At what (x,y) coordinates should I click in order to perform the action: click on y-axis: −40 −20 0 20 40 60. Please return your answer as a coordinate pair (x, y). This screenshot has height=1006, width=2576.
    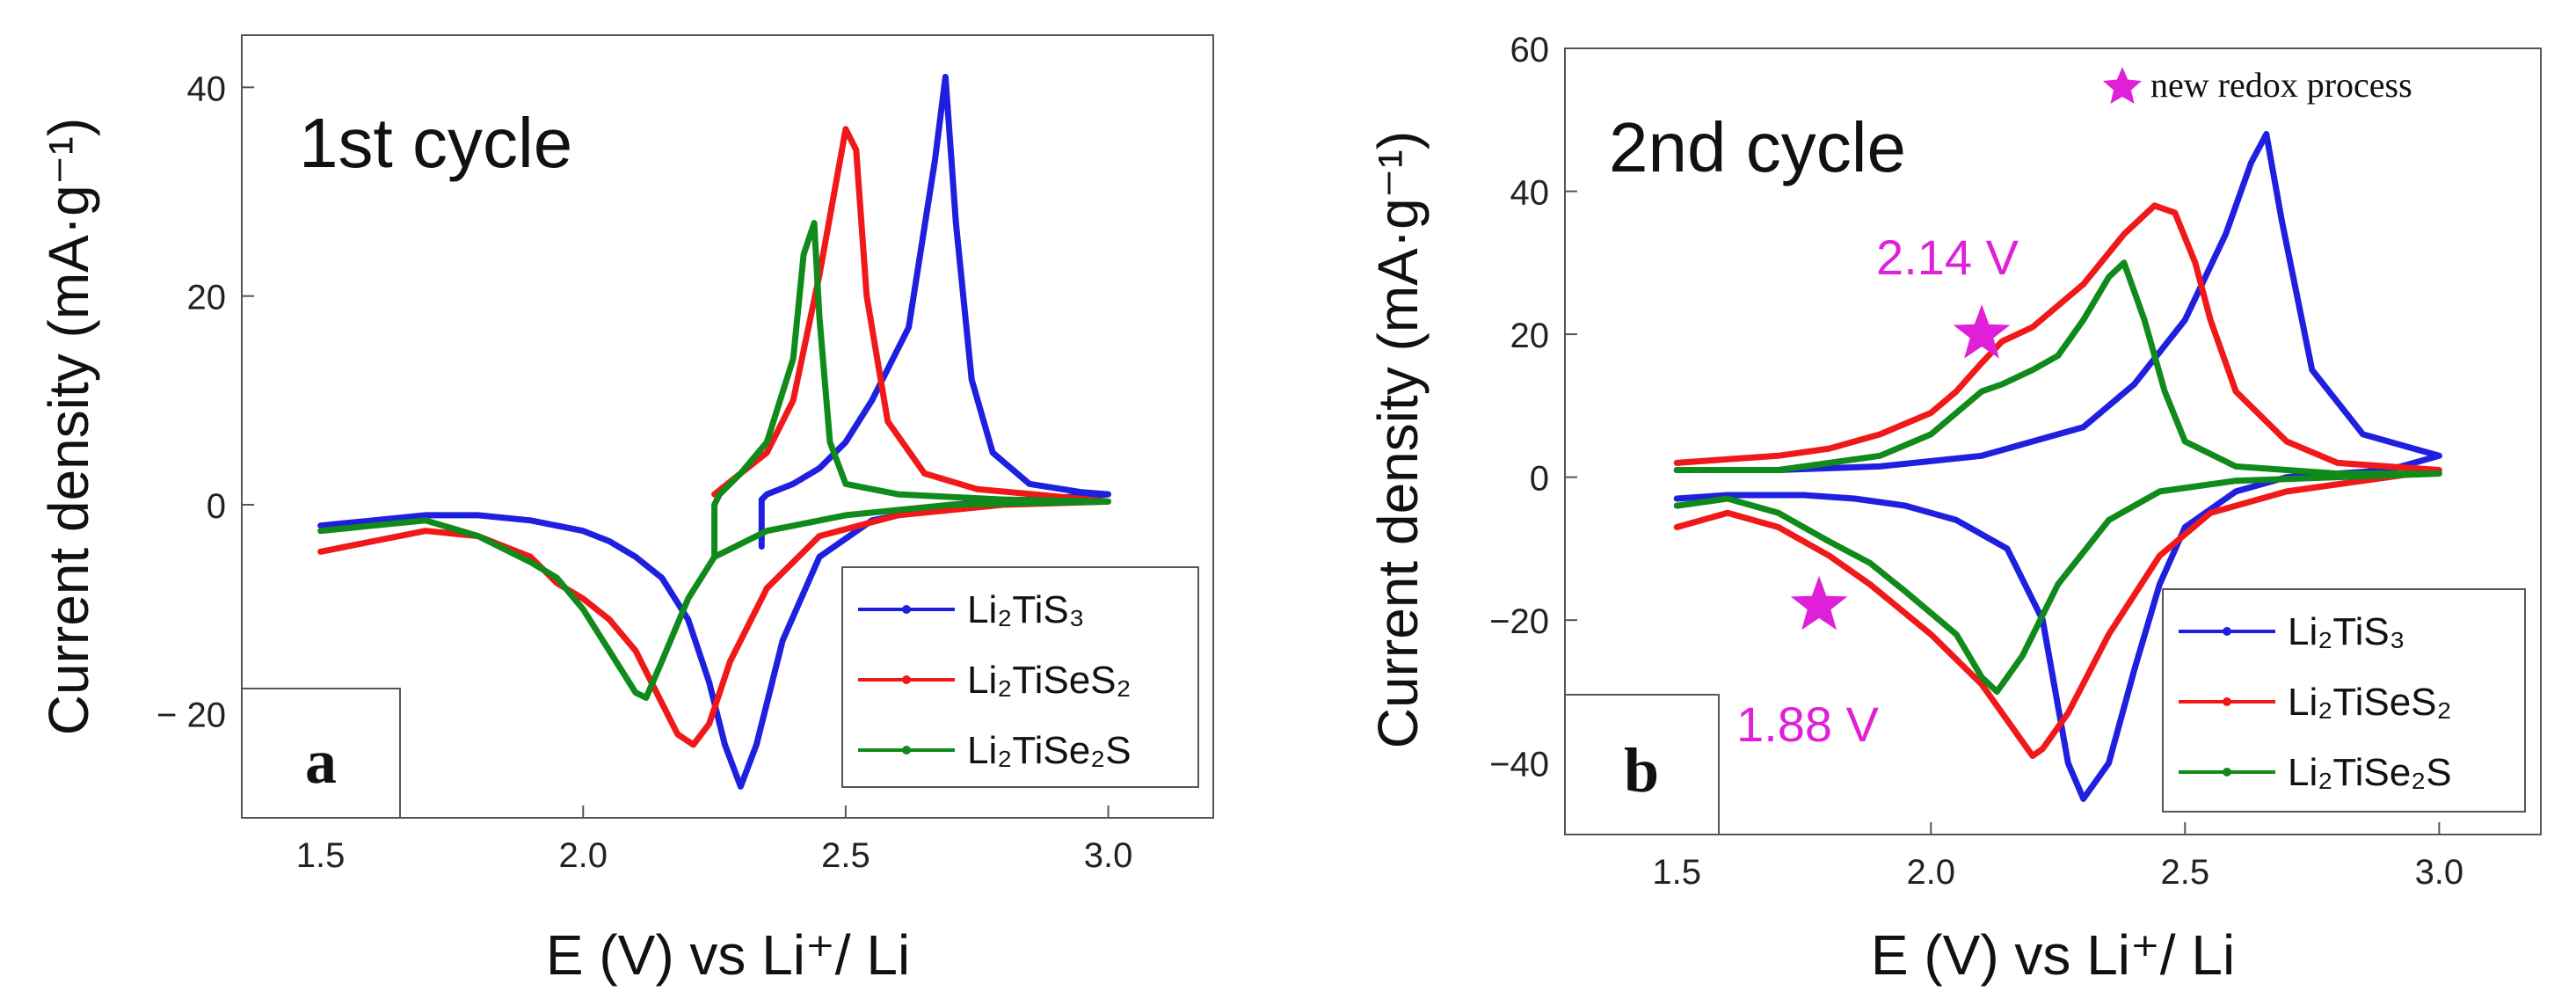
    Looking at the image, I should click on (1533, 407).